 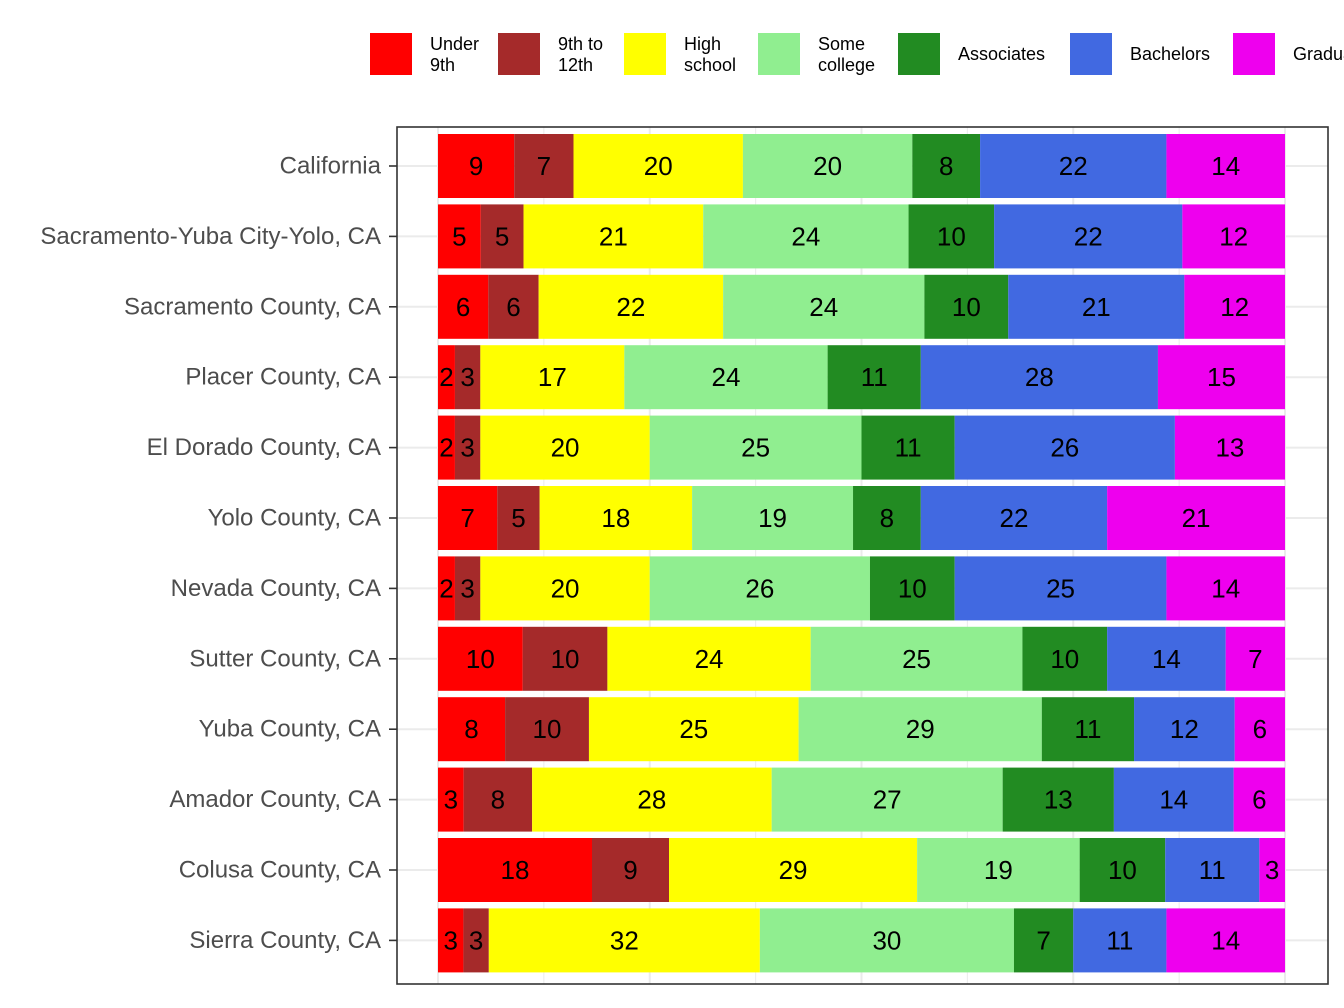 I want to click on data-label: 9, so click(x=476, y=166).